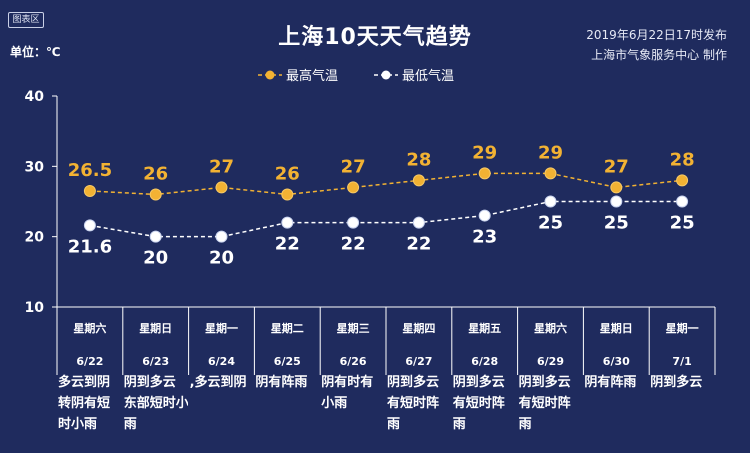 The width and height of the screenshot is (750, 453). What do you see at coordinates (484, 361) in the screenshot?
I see `date-label: 6/28` at bounding box center [484, 361].